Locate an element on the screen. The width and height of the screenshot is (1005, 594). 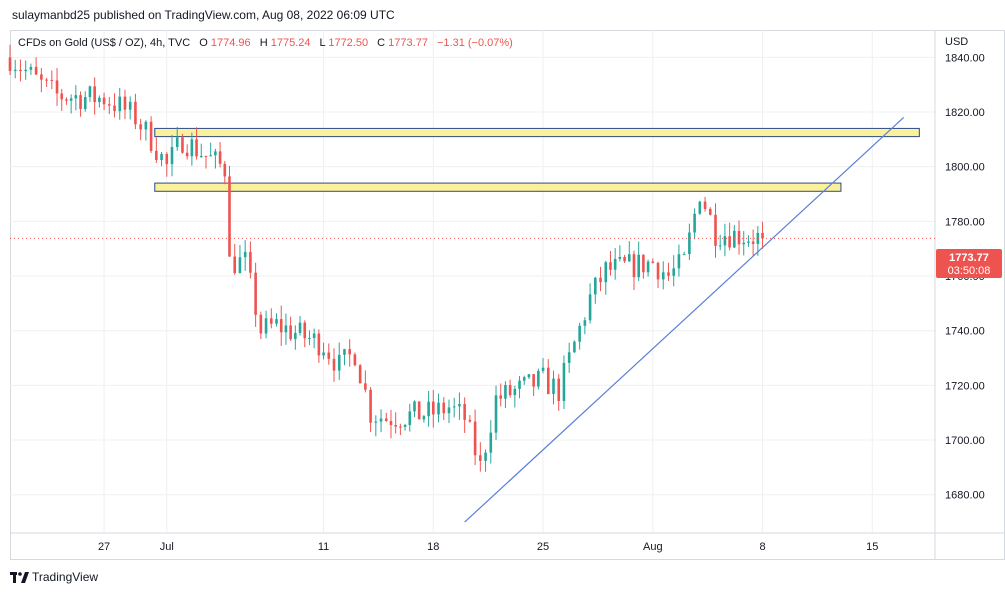
time-tick-label: 8 is located at coordinates (762, 547).